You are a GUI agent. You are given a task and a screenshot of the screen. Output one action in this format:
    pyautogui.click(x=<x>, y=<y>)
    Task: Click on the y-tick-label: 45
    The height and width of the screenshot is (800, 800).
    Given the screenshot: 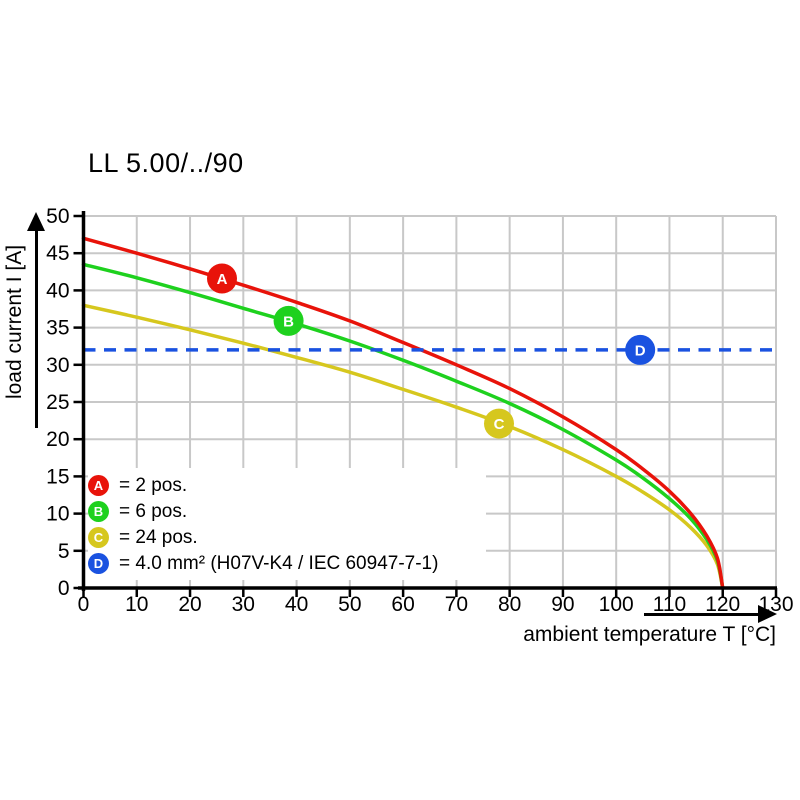 What is the action you would take?
    pyautogui.click(x=57, y=253)
    